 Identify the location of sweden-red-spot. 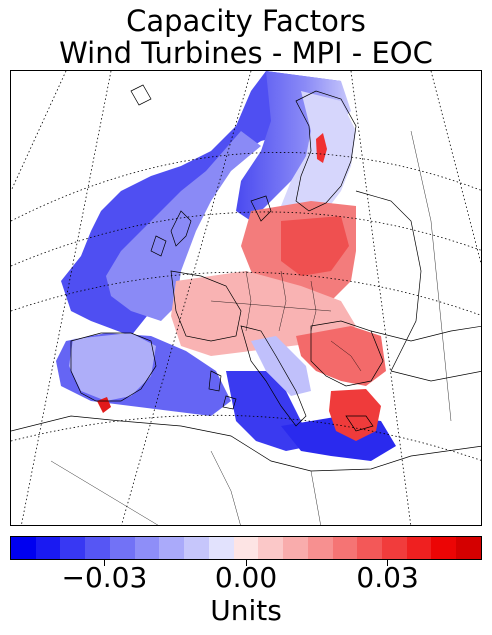
(321, 148).